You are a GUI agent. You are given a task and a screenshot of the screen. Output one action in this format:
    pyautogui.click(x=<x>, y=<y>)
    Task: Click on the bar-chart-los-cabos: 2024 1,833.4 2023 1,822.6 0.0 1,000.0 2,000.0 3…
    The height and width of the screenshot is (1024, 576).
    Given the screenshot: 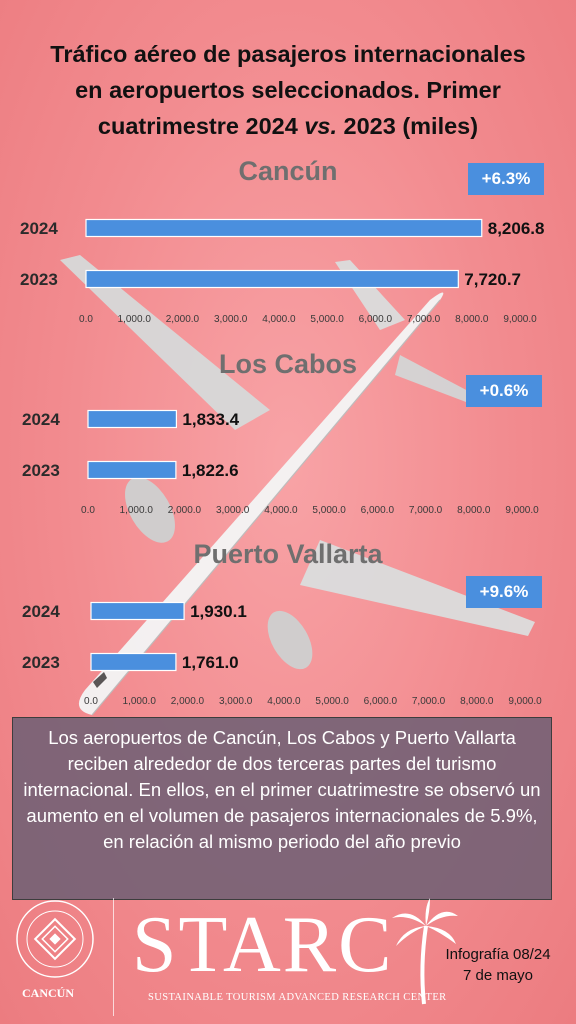 What is the action you would take?
    pyautogui.click(x=280, y=462)
    